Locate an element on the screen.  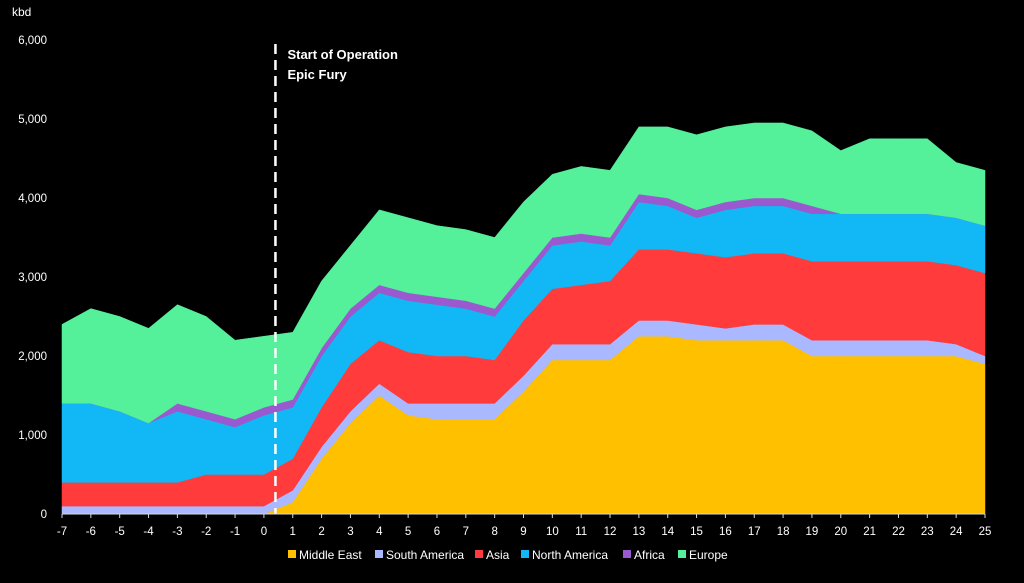
x-tick-label: 0 is located at coordinates (264, 532).